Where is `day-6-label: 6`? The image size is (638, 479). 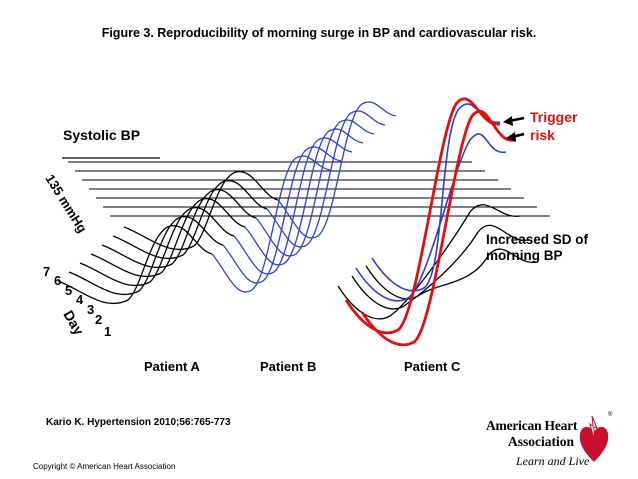 day-6-label: 6 is located at coordinates (57, 280).